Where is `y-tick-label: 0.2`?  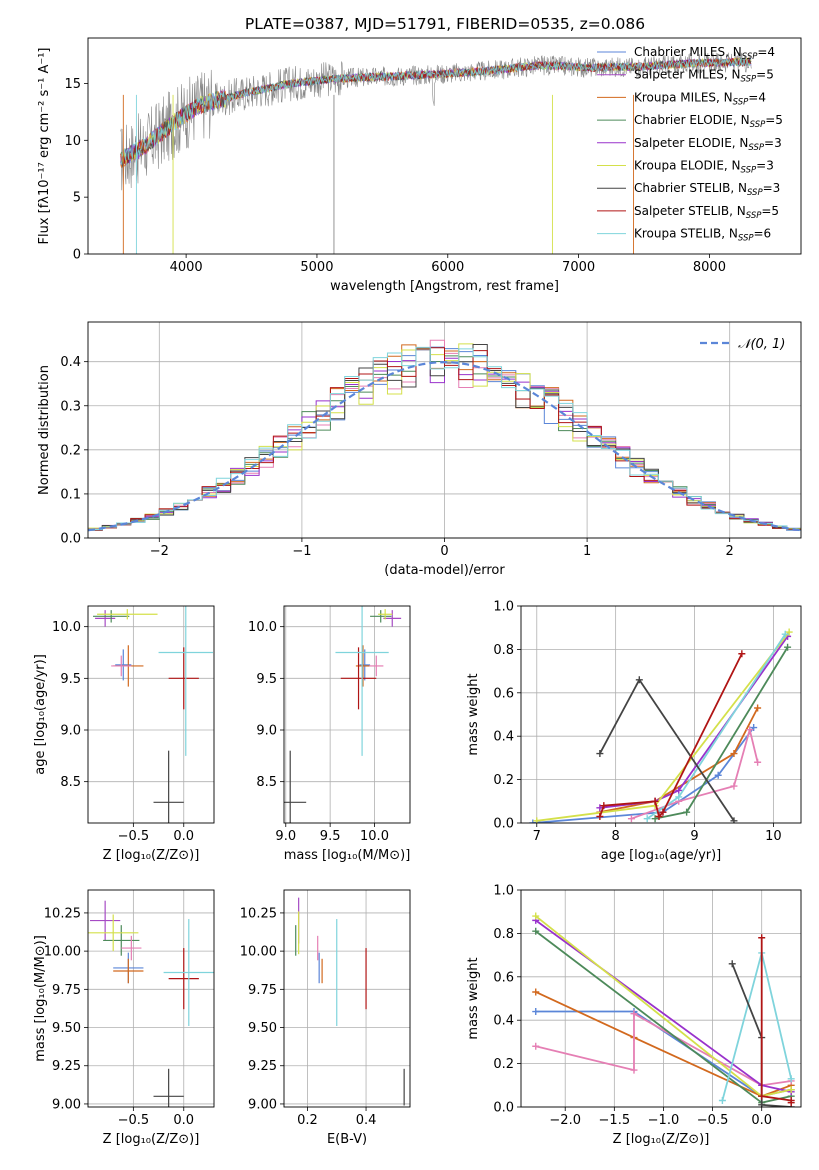
y-tick-label: 0.2 is located at coordinates (503, 780).